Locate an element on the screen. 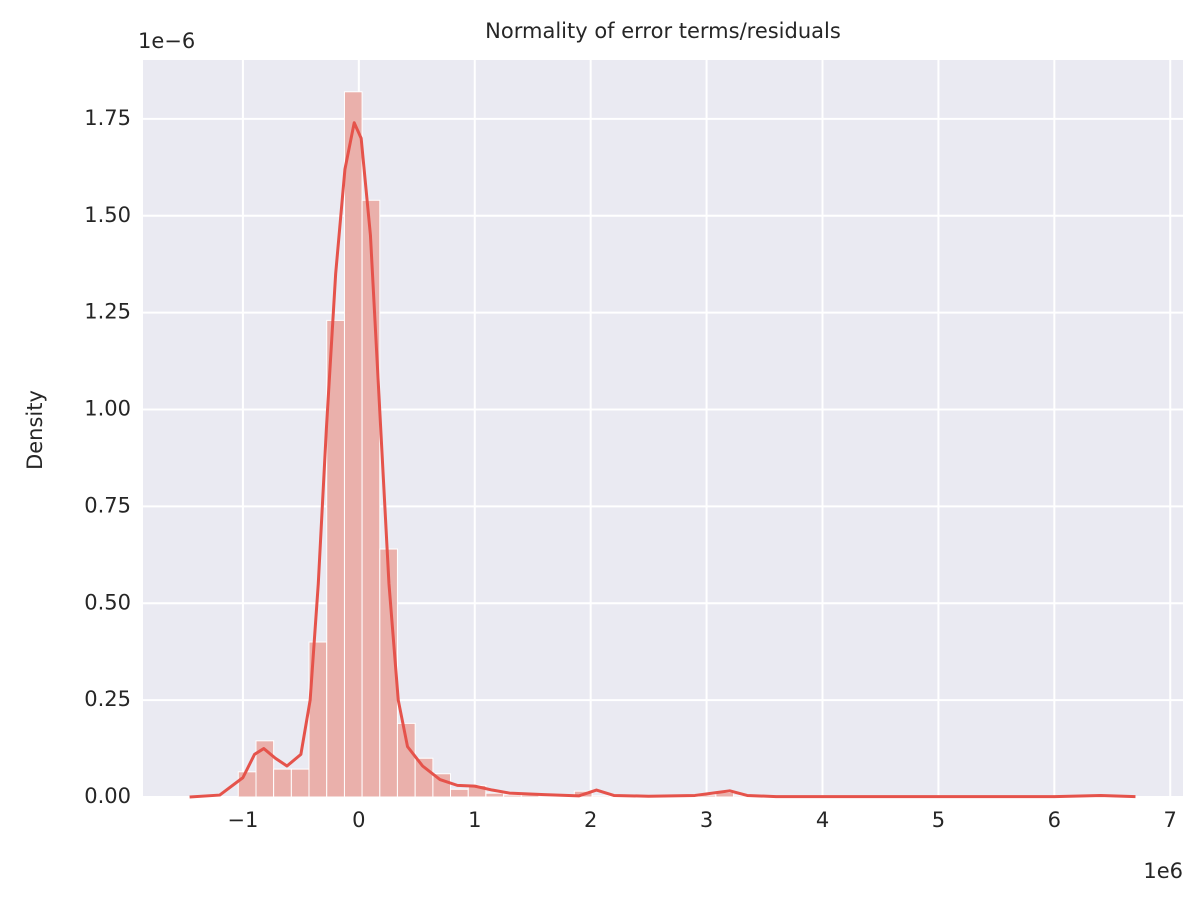 Image resolution: width=1202 pixels, height=909 pixels. x-offset-label: 1e6 is located at coordinates (1163, 871).